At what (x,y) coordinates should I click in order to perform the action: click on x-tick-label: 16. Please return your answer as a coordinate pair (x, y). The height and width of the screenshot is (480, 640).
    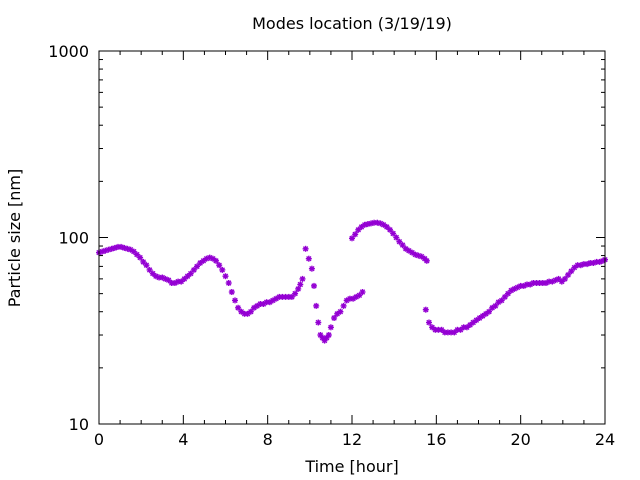
    Looking at the image, I should click on (436, 439).